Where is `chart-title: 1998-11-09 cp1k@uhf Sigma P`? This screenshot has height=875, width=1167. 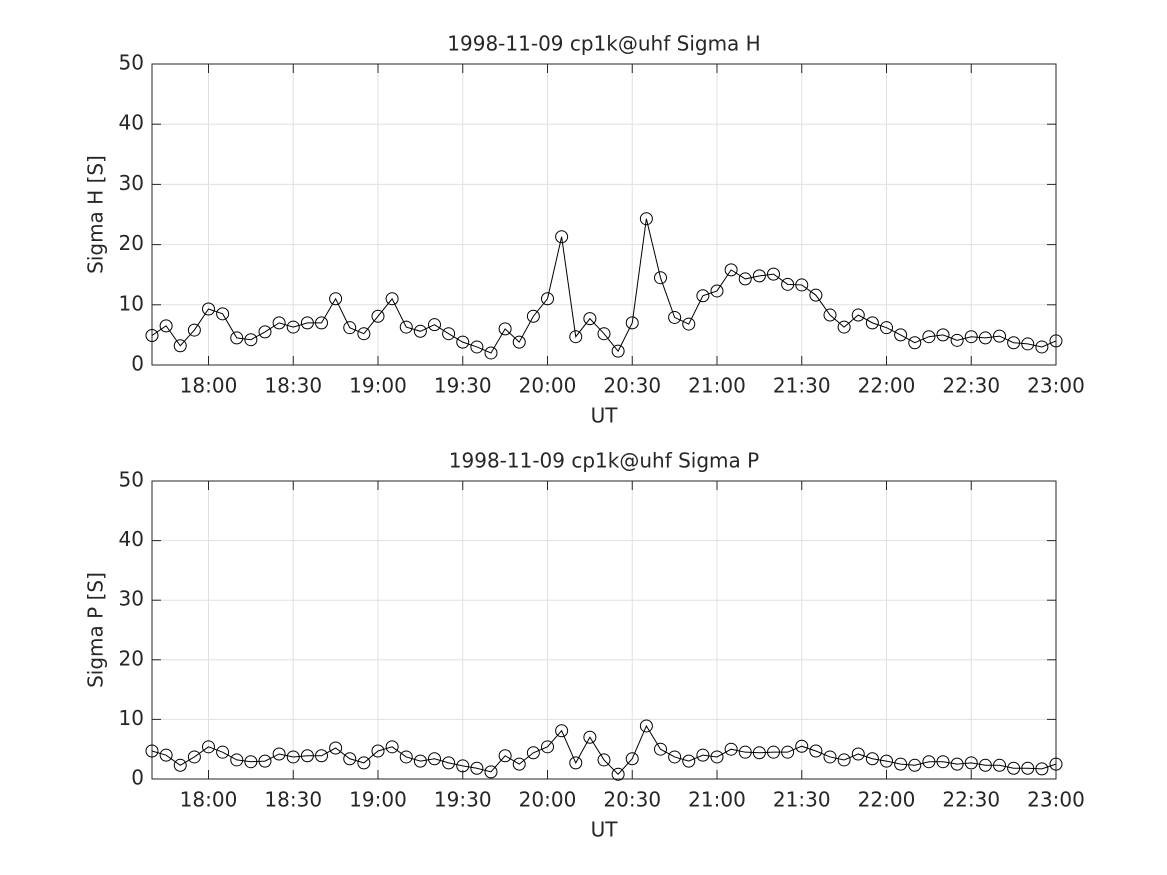
chart-title: 1998-11-09 cp1k@uhf Sigma P is located at coordinates (604, 461).